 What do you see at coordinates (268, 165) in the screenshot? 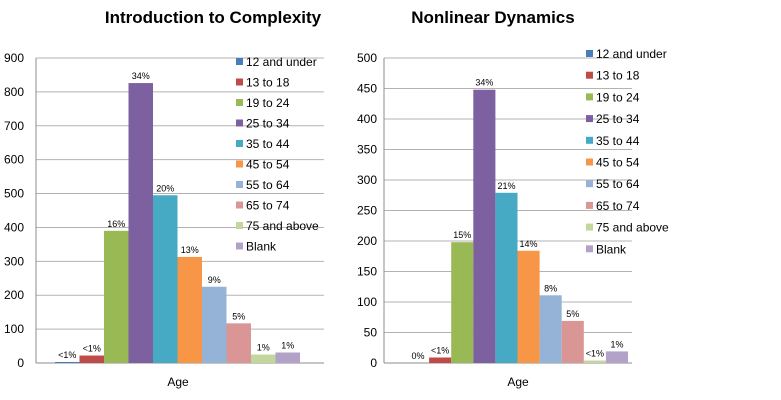
I see `complexity-legend-entry-5: 45 to 54` at bounding box center [268, 165].